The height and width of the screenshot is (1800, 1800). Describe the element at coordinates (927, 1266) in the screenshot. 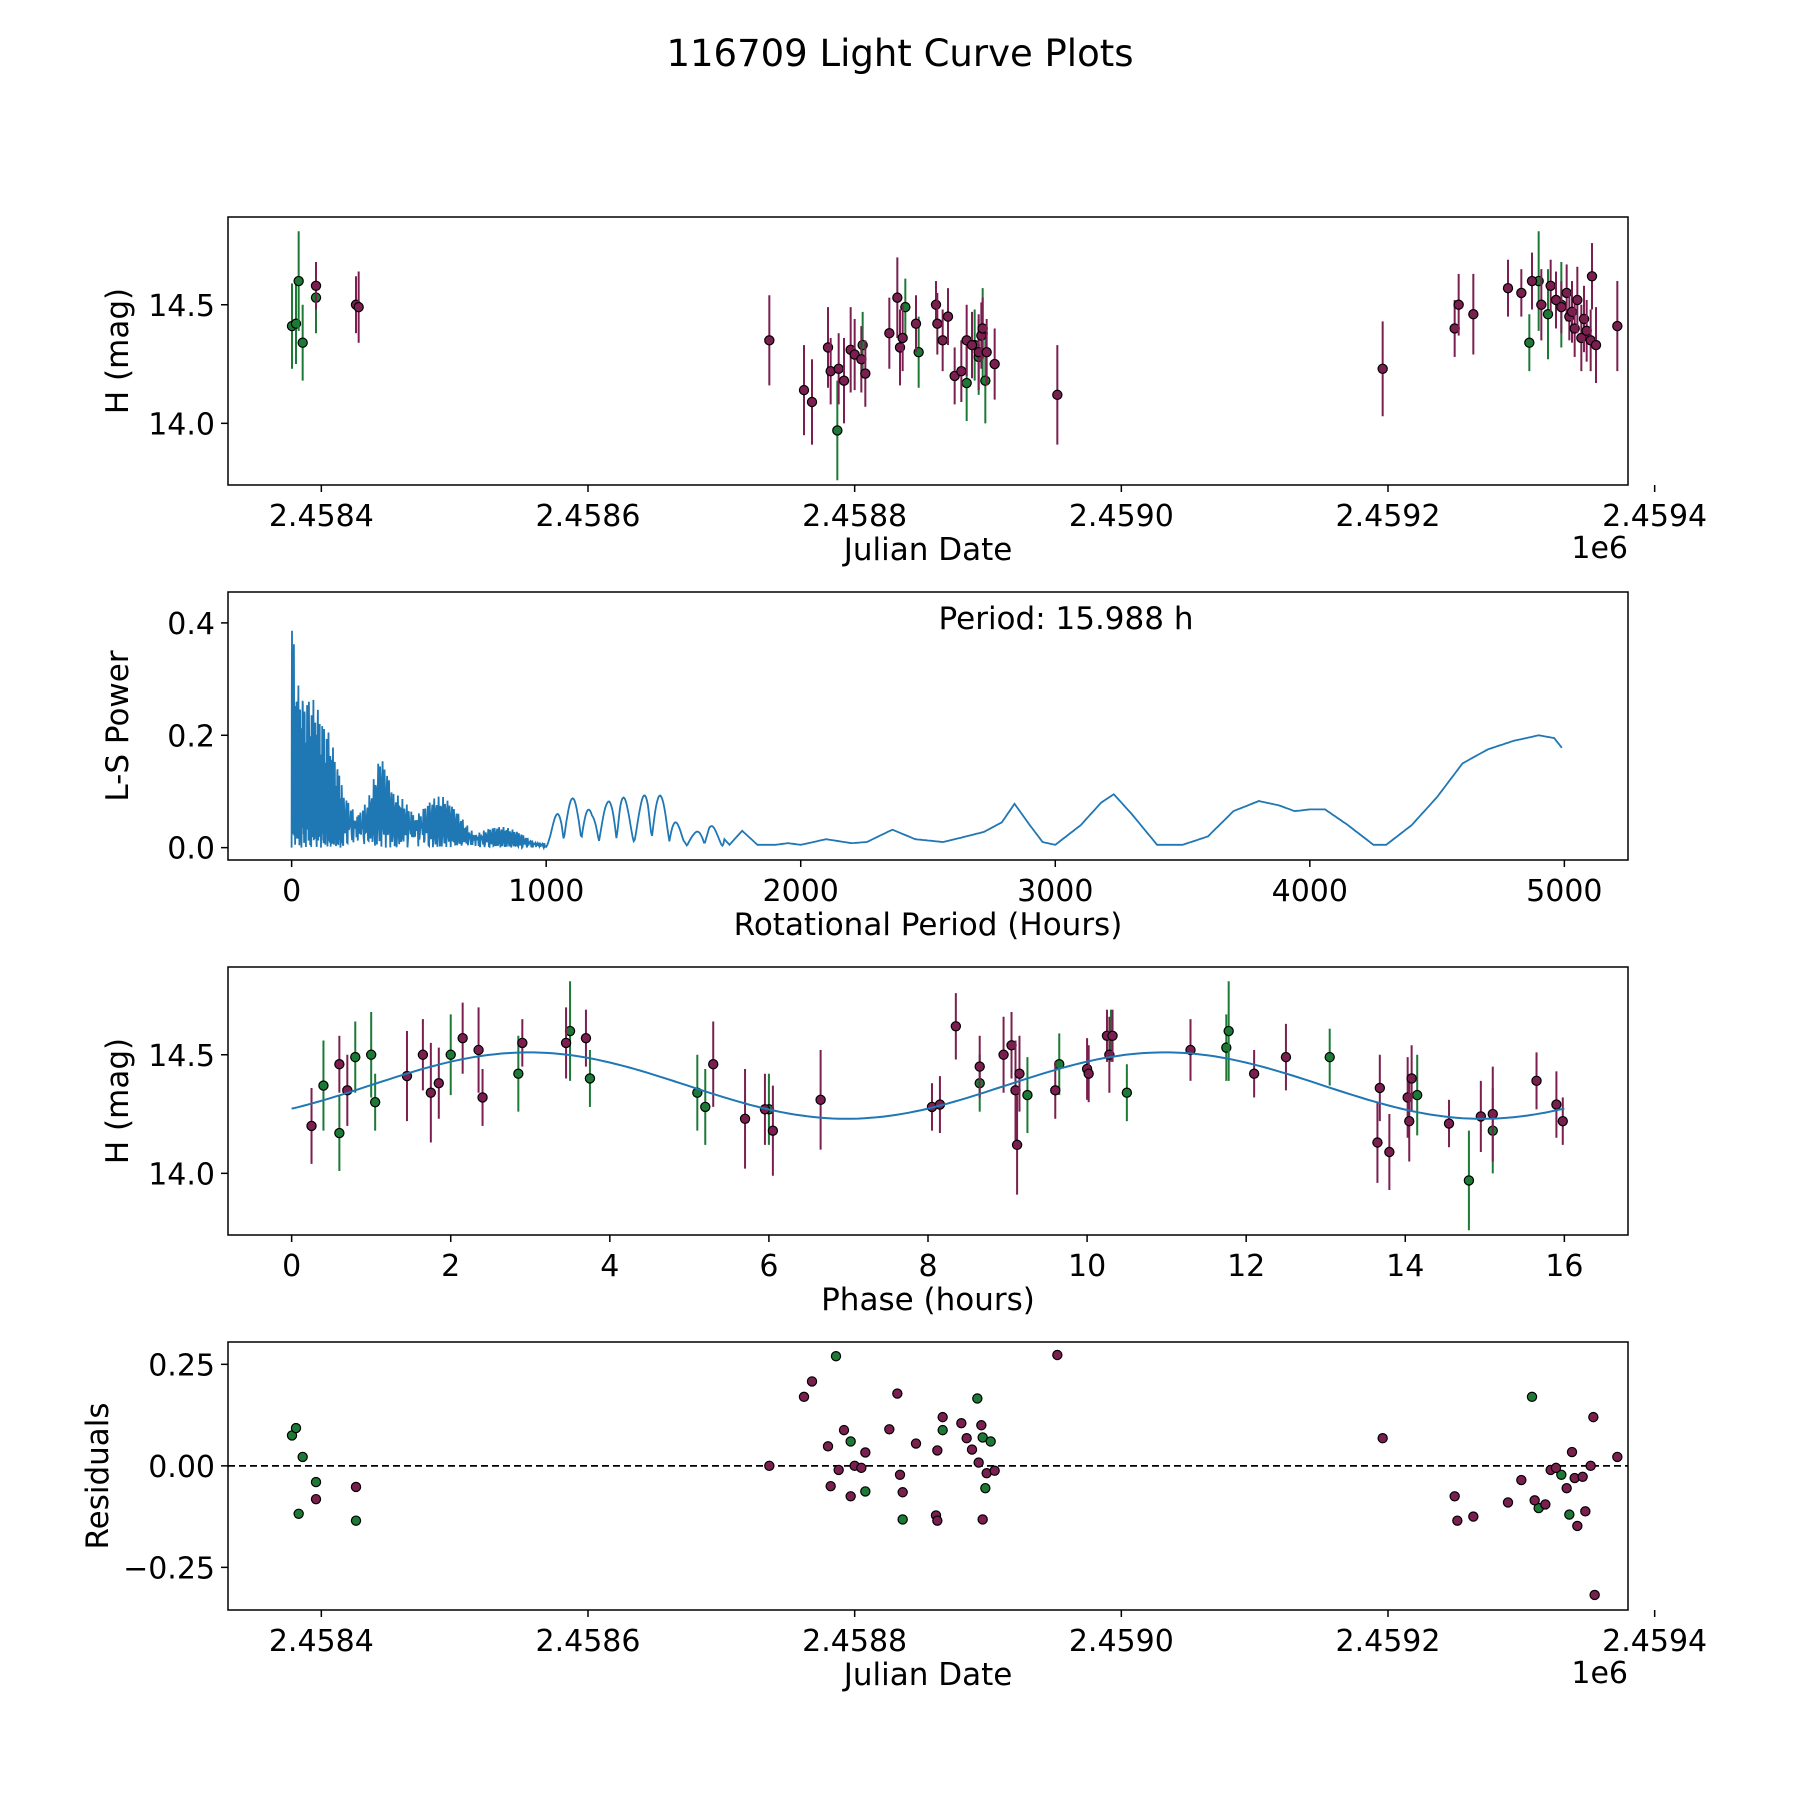

I see `x-tick-label: 8` at that location.